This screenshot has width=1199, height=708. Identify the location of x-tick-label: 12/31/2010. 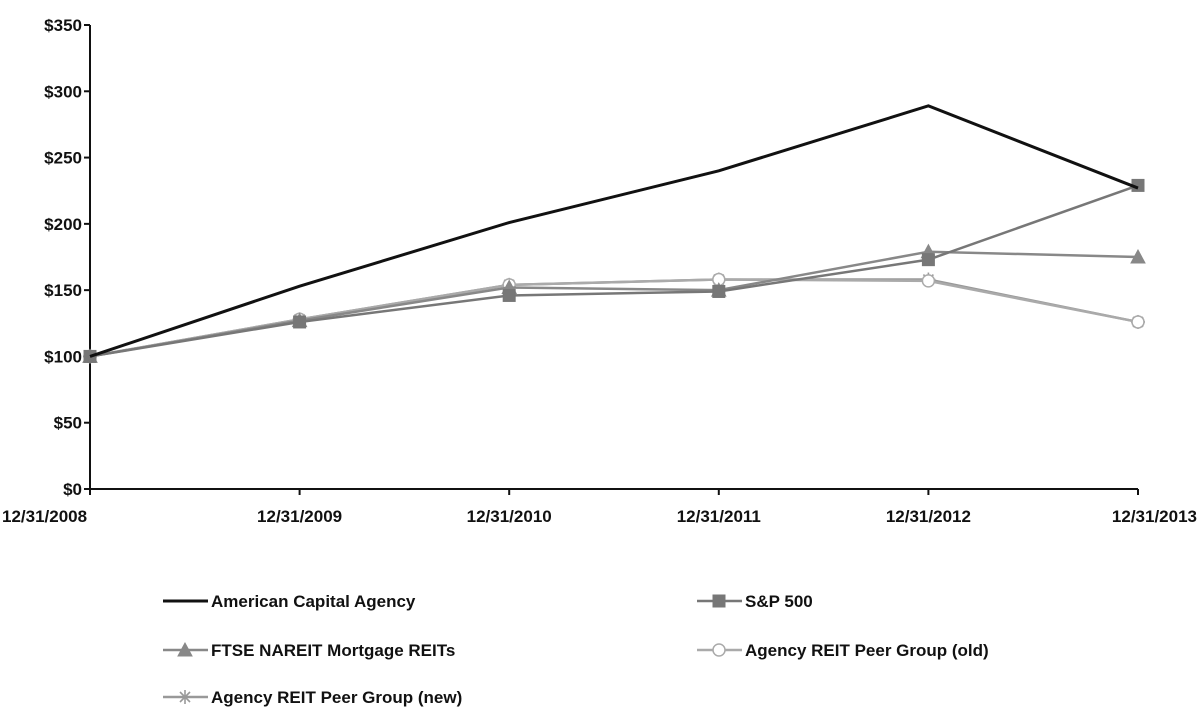
(509, 516).